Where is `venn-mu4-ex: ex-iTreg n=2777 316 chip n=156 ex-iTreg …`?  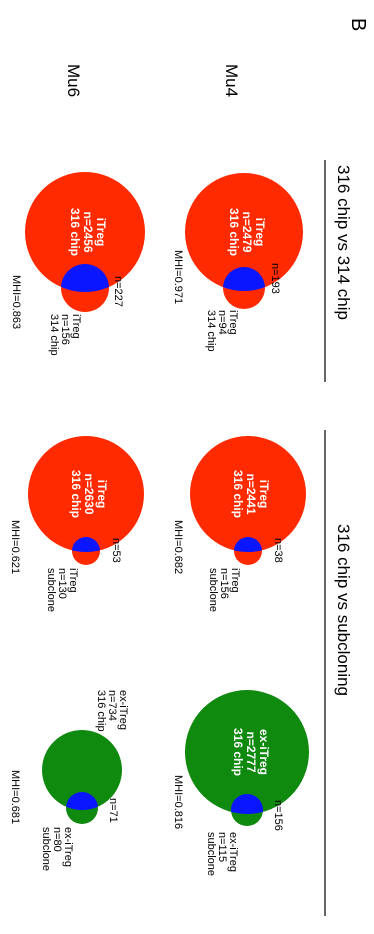 venn-mu4-ex: ex-iTreg n=2777 316 chip n=156 ex-iTreg … is located at coordinates (240, 783).